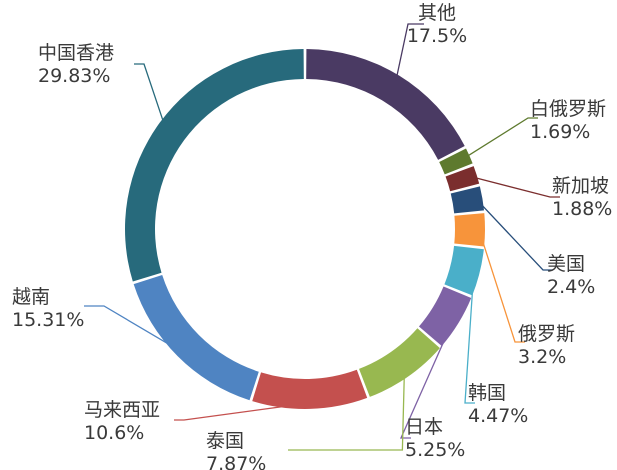 This screenshot has width=617, height=470. What do you see at coordinates (437, 13) in the screenshot?
I see `slice-category: 其他` at bounding box center [437, 13].